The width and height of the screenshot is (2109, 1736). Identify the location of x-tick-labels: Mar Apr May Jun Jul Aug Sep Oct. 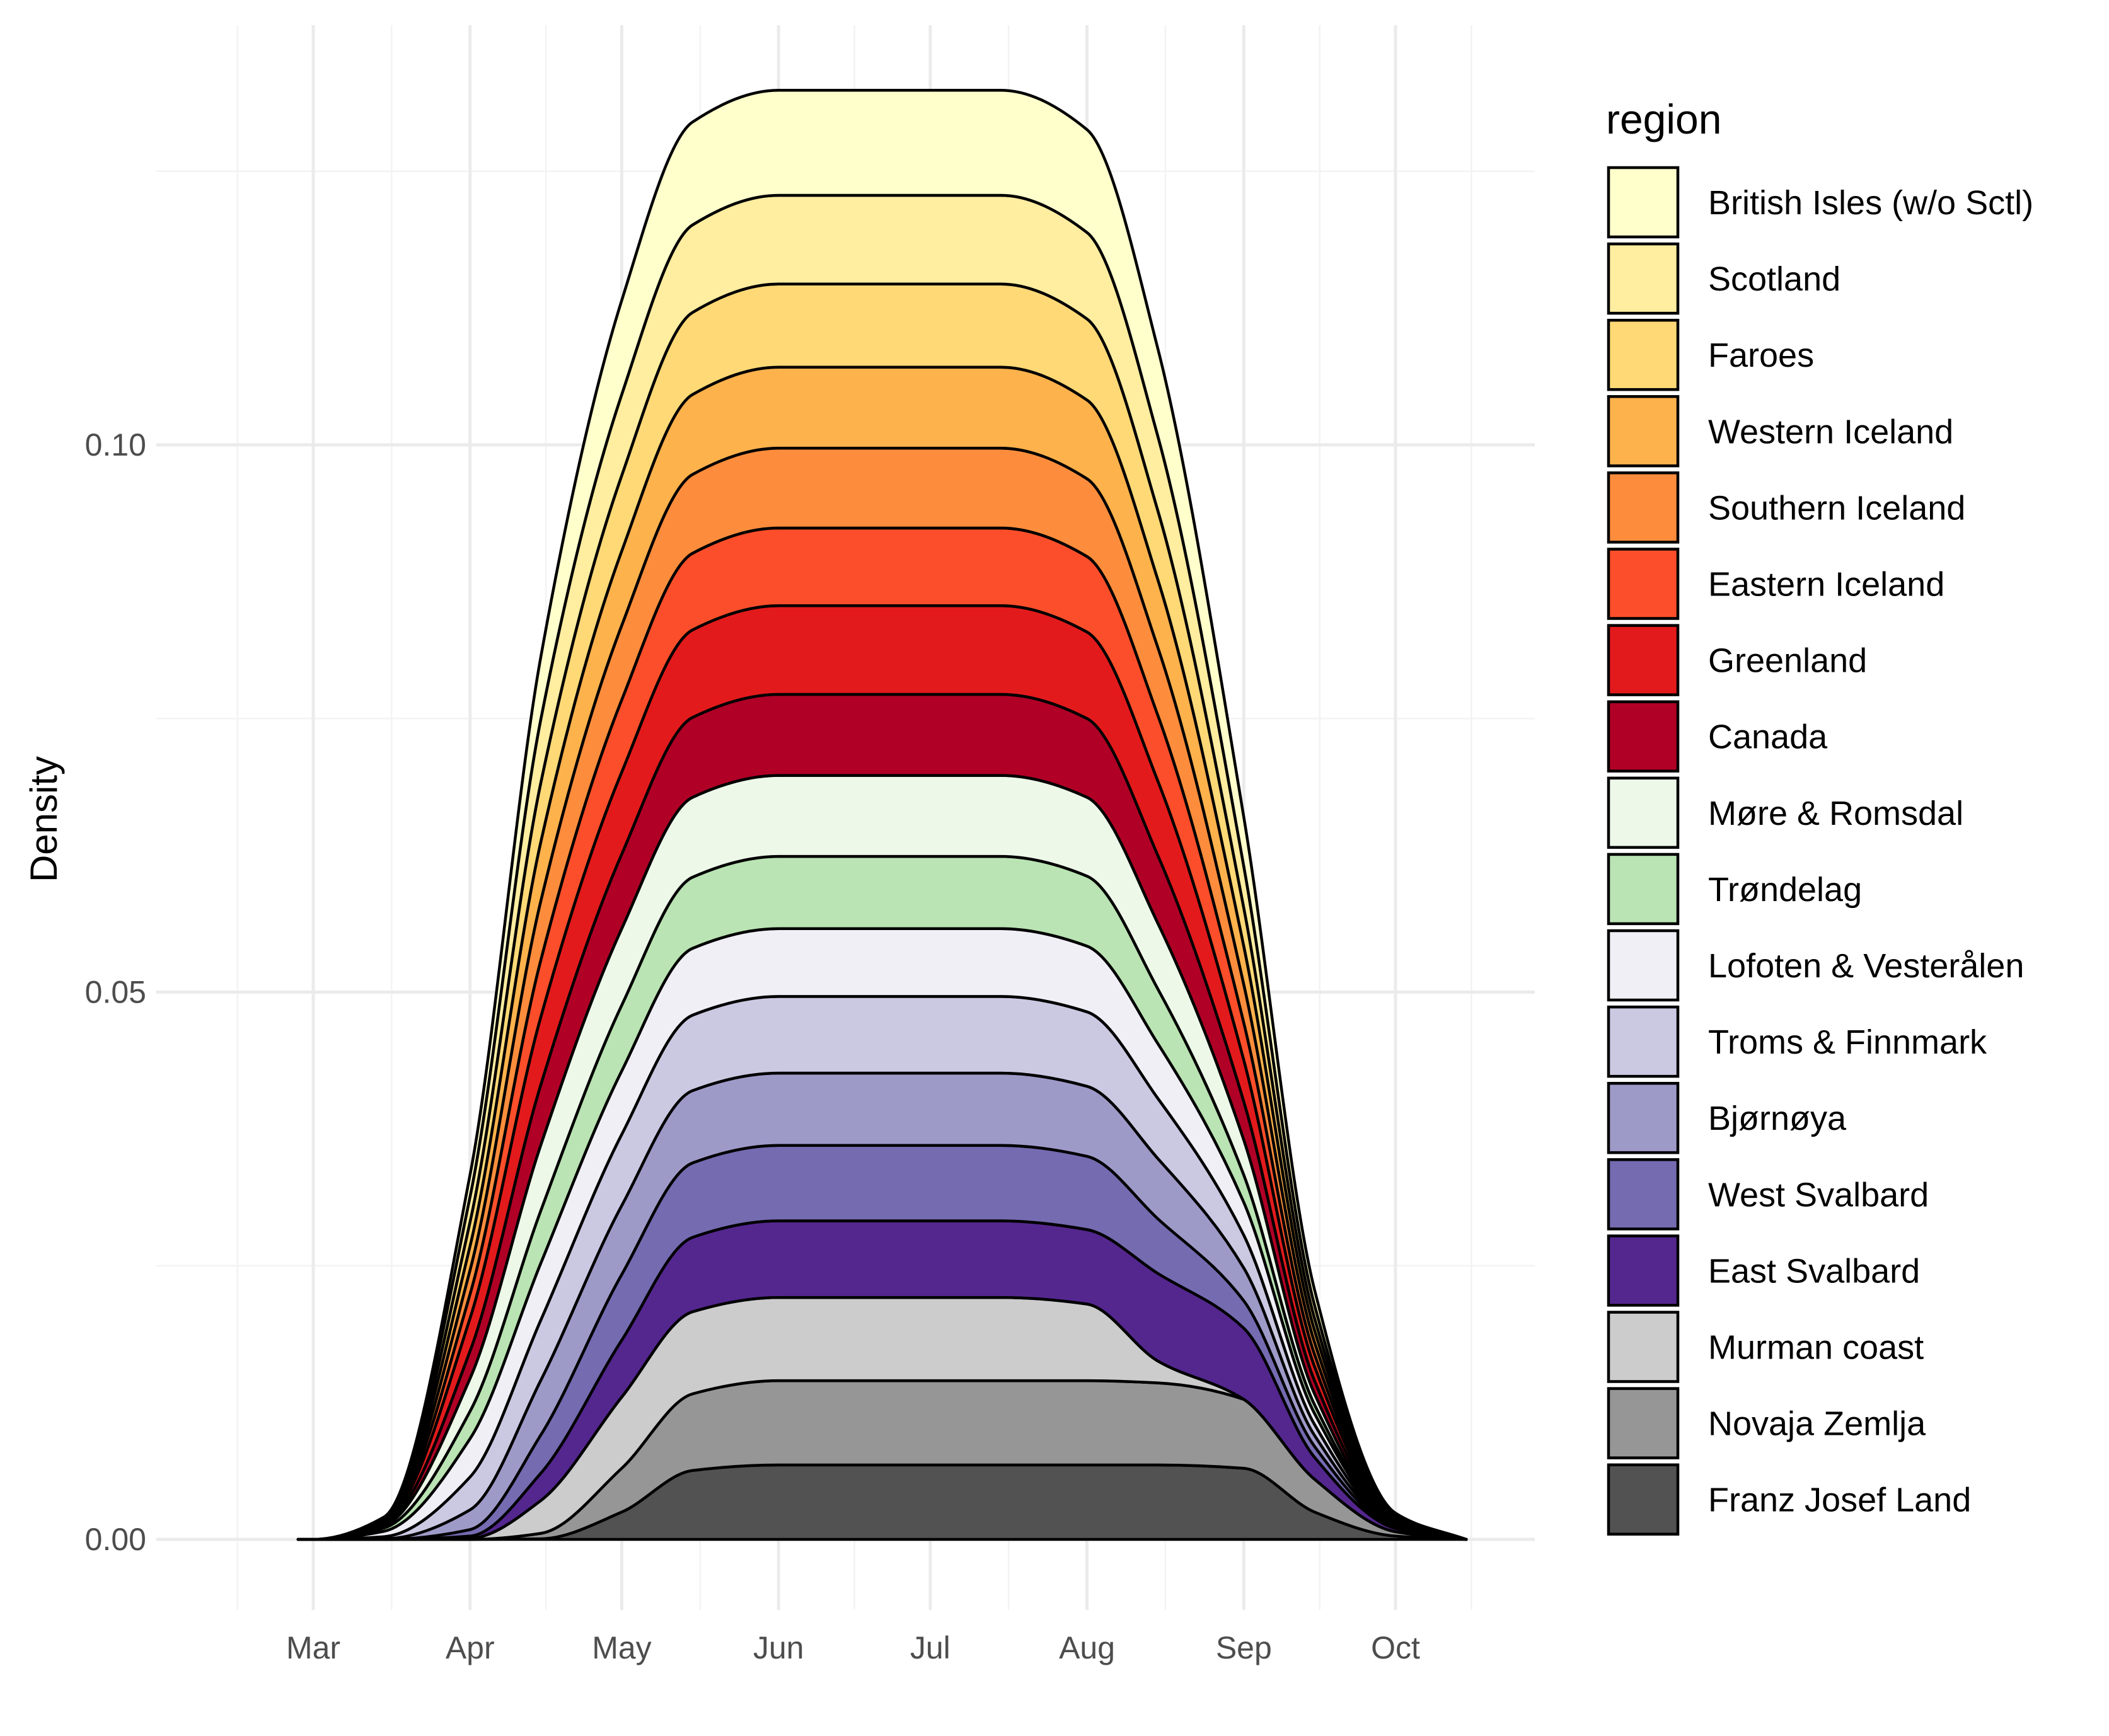
(853, 1647).